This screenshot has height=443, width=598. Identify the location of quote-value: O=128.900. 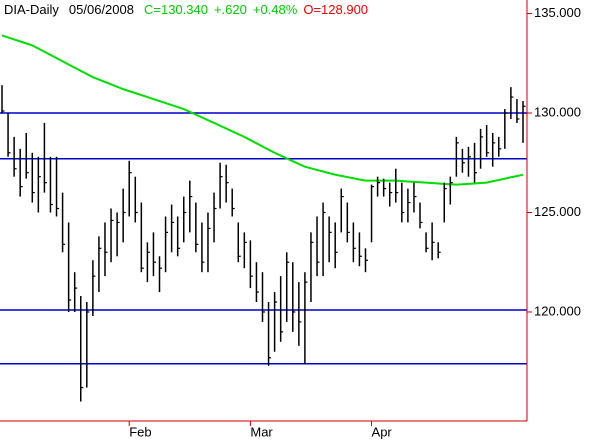
(335, 9).